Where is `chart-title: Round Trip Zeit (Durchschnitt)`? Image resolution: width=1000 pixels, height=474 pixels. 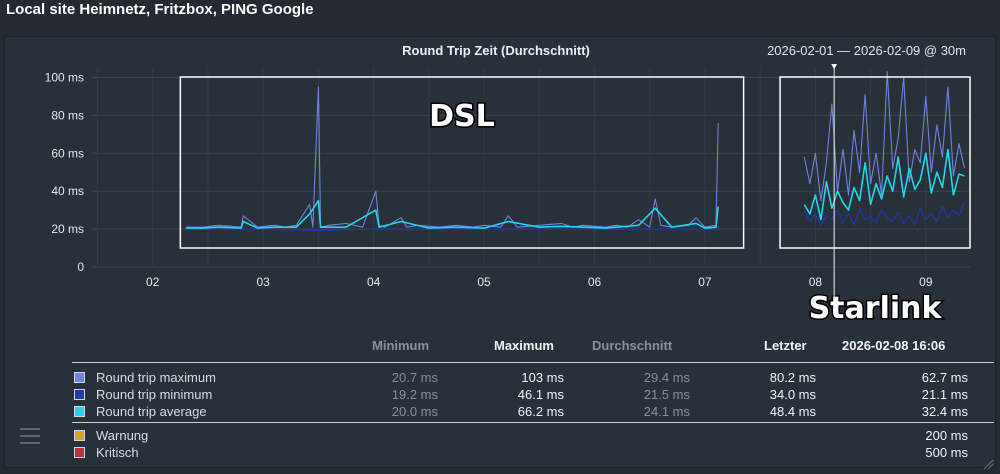
chart-title: Round Trip Zeit (Durchschnitt) is located at coordinates (496, 50).